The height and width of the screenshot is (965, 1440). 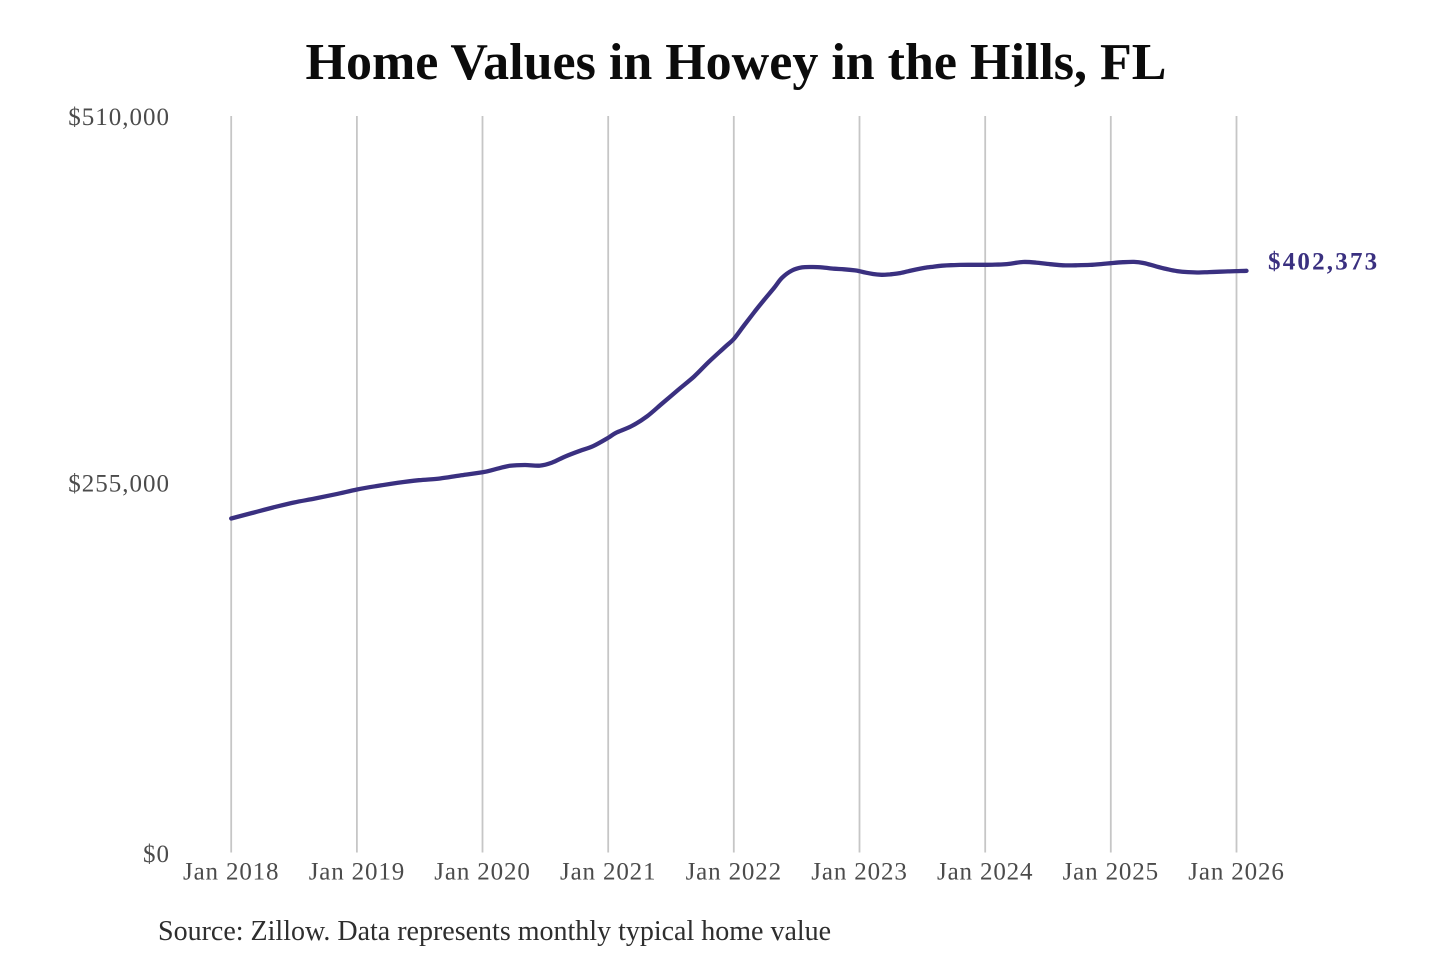 I want to click on svg-text: Jan 2018, so click(x=231, y=872).